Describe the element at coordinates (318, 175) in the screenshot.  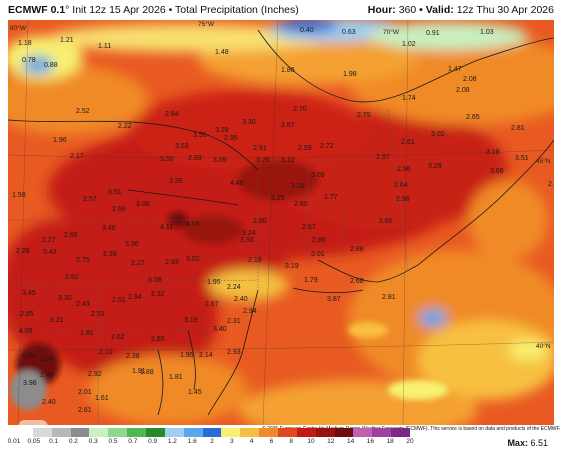
I see `precip-value-label: 3.09` at that location.